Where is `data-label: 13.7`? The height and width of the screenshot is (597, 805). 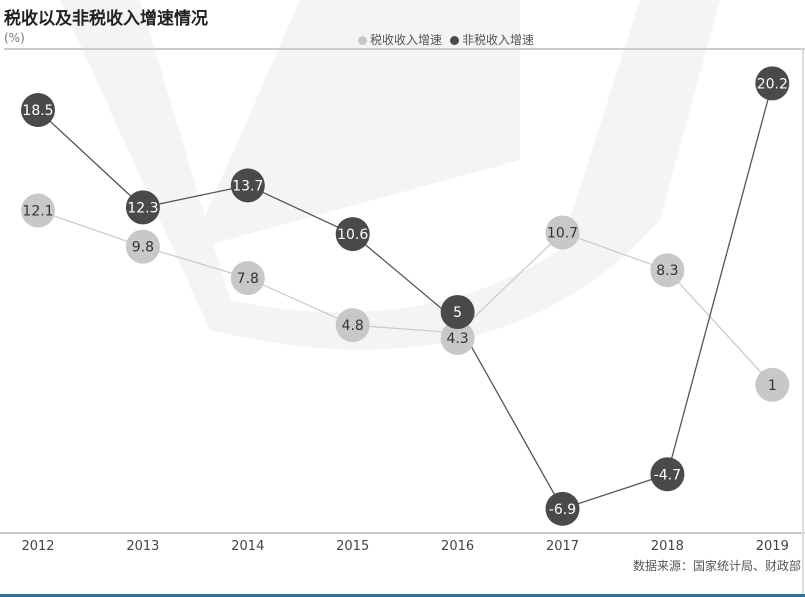
data-label: 13.7 is located at coordinates (247, 186).